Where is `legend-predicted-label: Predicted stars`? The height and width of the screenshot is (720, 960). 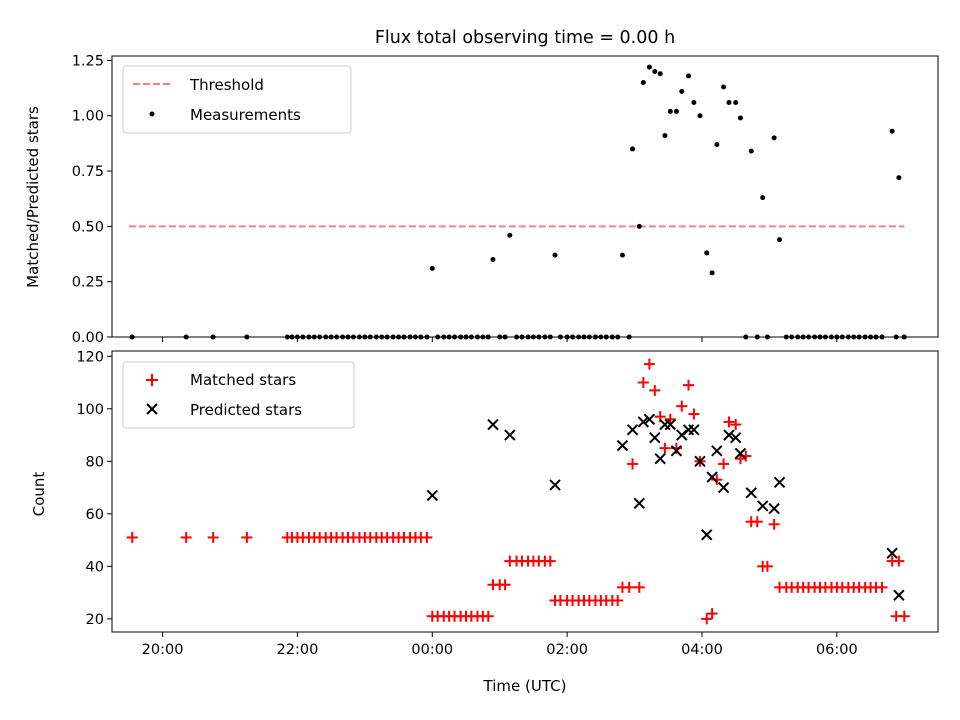
legend-predicted-label: Predicted stars is located at coordinates (246, 410).